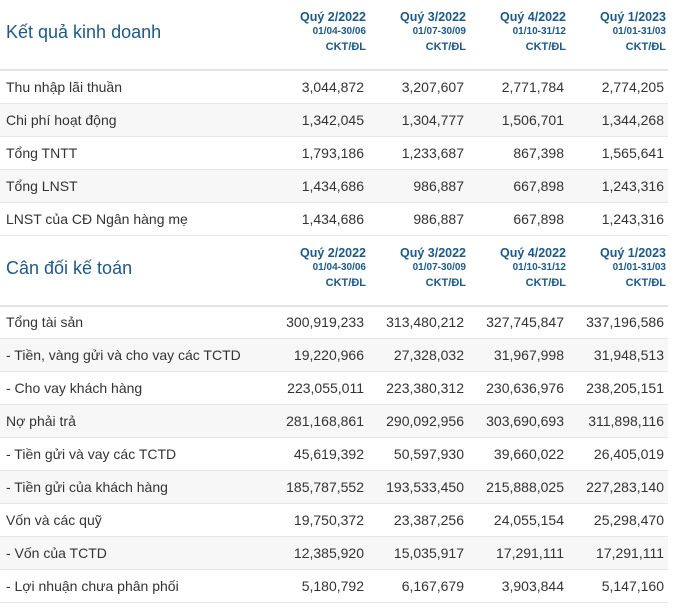 The width and height of the screenshot is (676, 615). I want to click on row-value: 223,380,312, so click(418, 388).